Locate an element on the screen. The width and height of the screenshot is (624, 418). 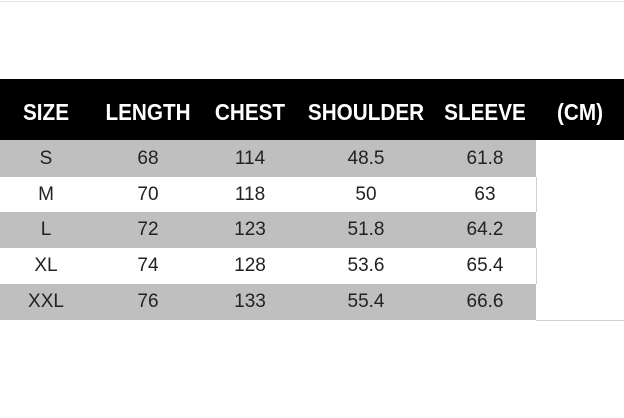
cell-length: 70 is located at coordinates (148, 194).